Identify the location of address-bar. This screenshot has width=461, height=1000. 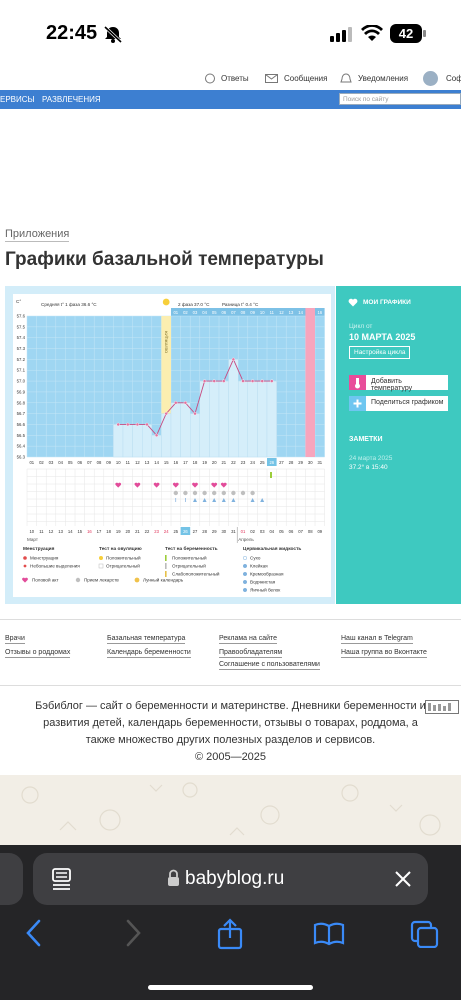
(230, 879).